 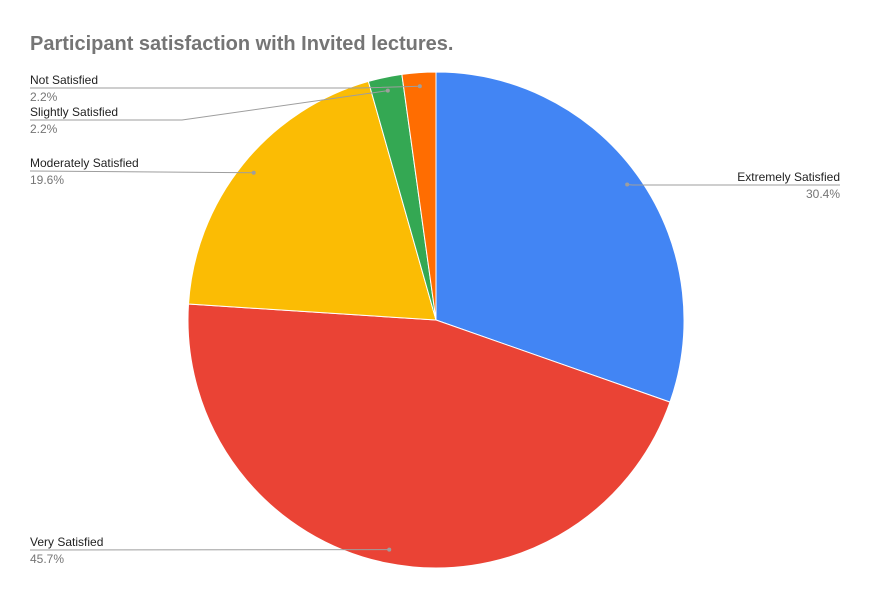 I want to click on slice-label: Slightly Satisfied, so click(x=74, y=112).